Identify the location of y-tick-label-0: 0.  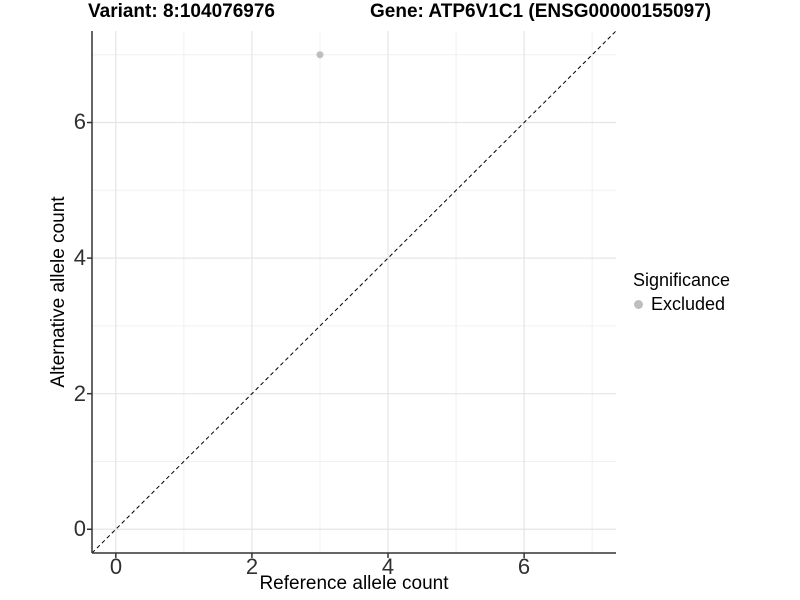
(79, 528).